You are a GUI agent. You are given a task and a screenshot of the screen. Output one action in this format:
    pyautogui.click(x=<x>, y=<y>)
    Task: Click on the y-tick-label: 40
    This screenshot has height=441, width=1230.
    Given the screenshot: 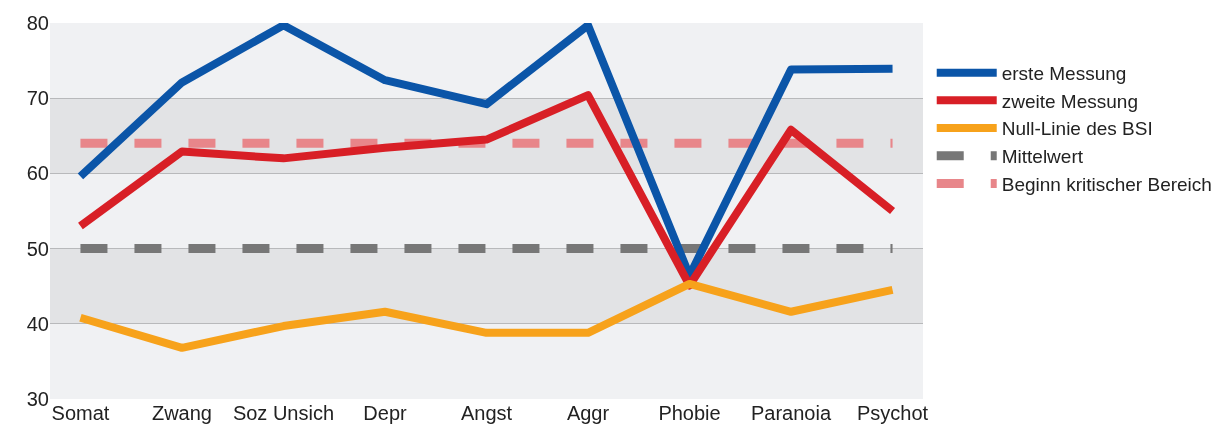 What is the action you would take?
    pyautogui.click(x=37, y=323)
    